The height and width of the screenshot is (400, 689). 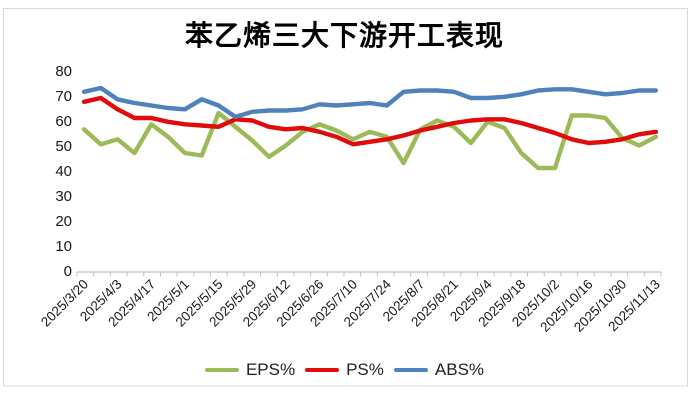 What do you see at coordinates (63, 221) in the screenshot?
I see `y-axis-tick-label: 20` at bounding box center [63, 221].